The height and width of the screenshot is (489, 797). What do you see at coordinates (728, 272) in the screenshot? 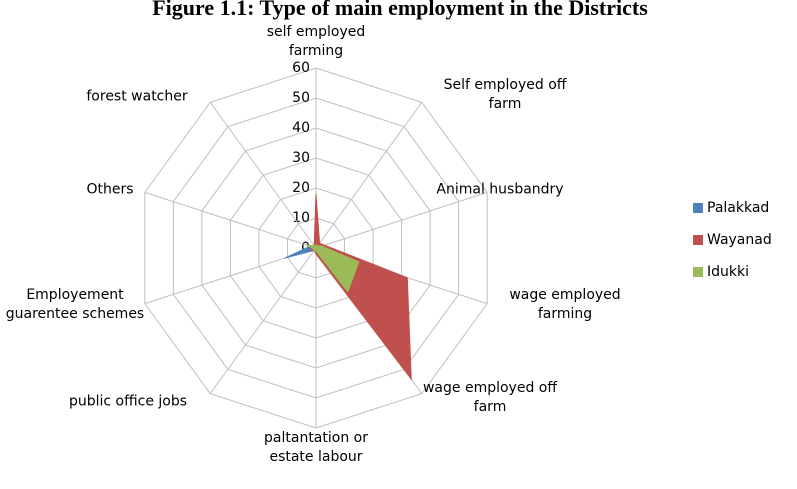
I see `legend-label: Idukki` at bounding box center [728, 272].